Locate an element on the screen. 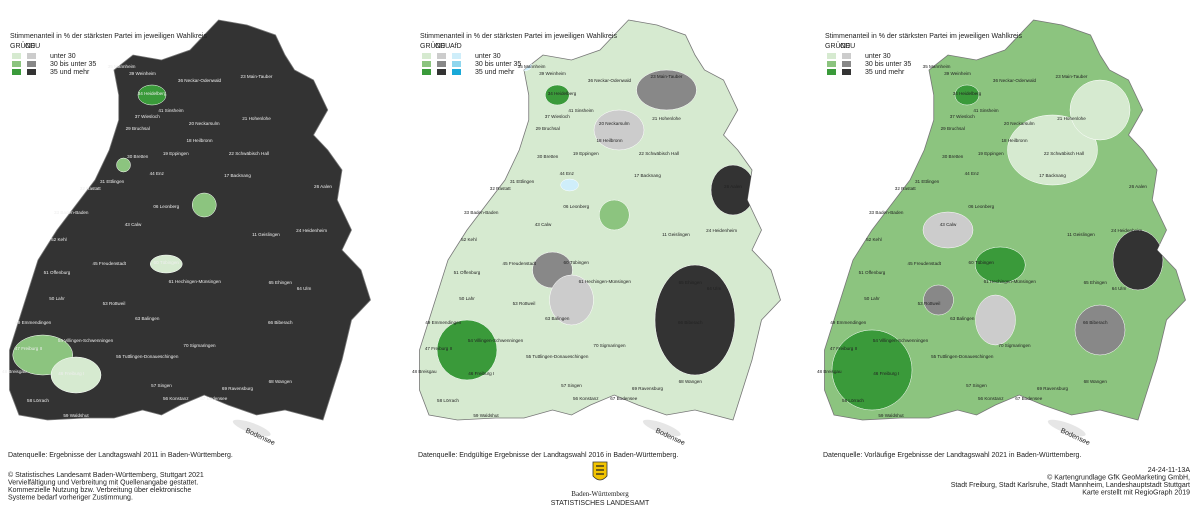  logo-arms is located at coordinates (600, 471).